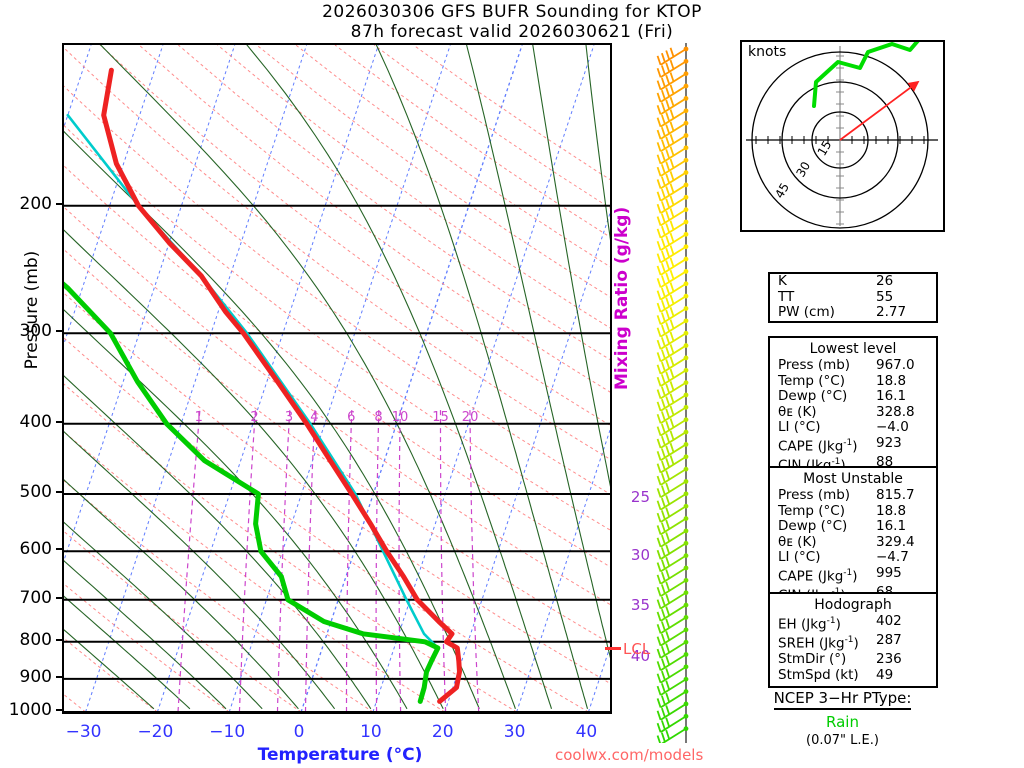  I want to click on temperature-axis-label: Temperature (°C), so click(340, 755).